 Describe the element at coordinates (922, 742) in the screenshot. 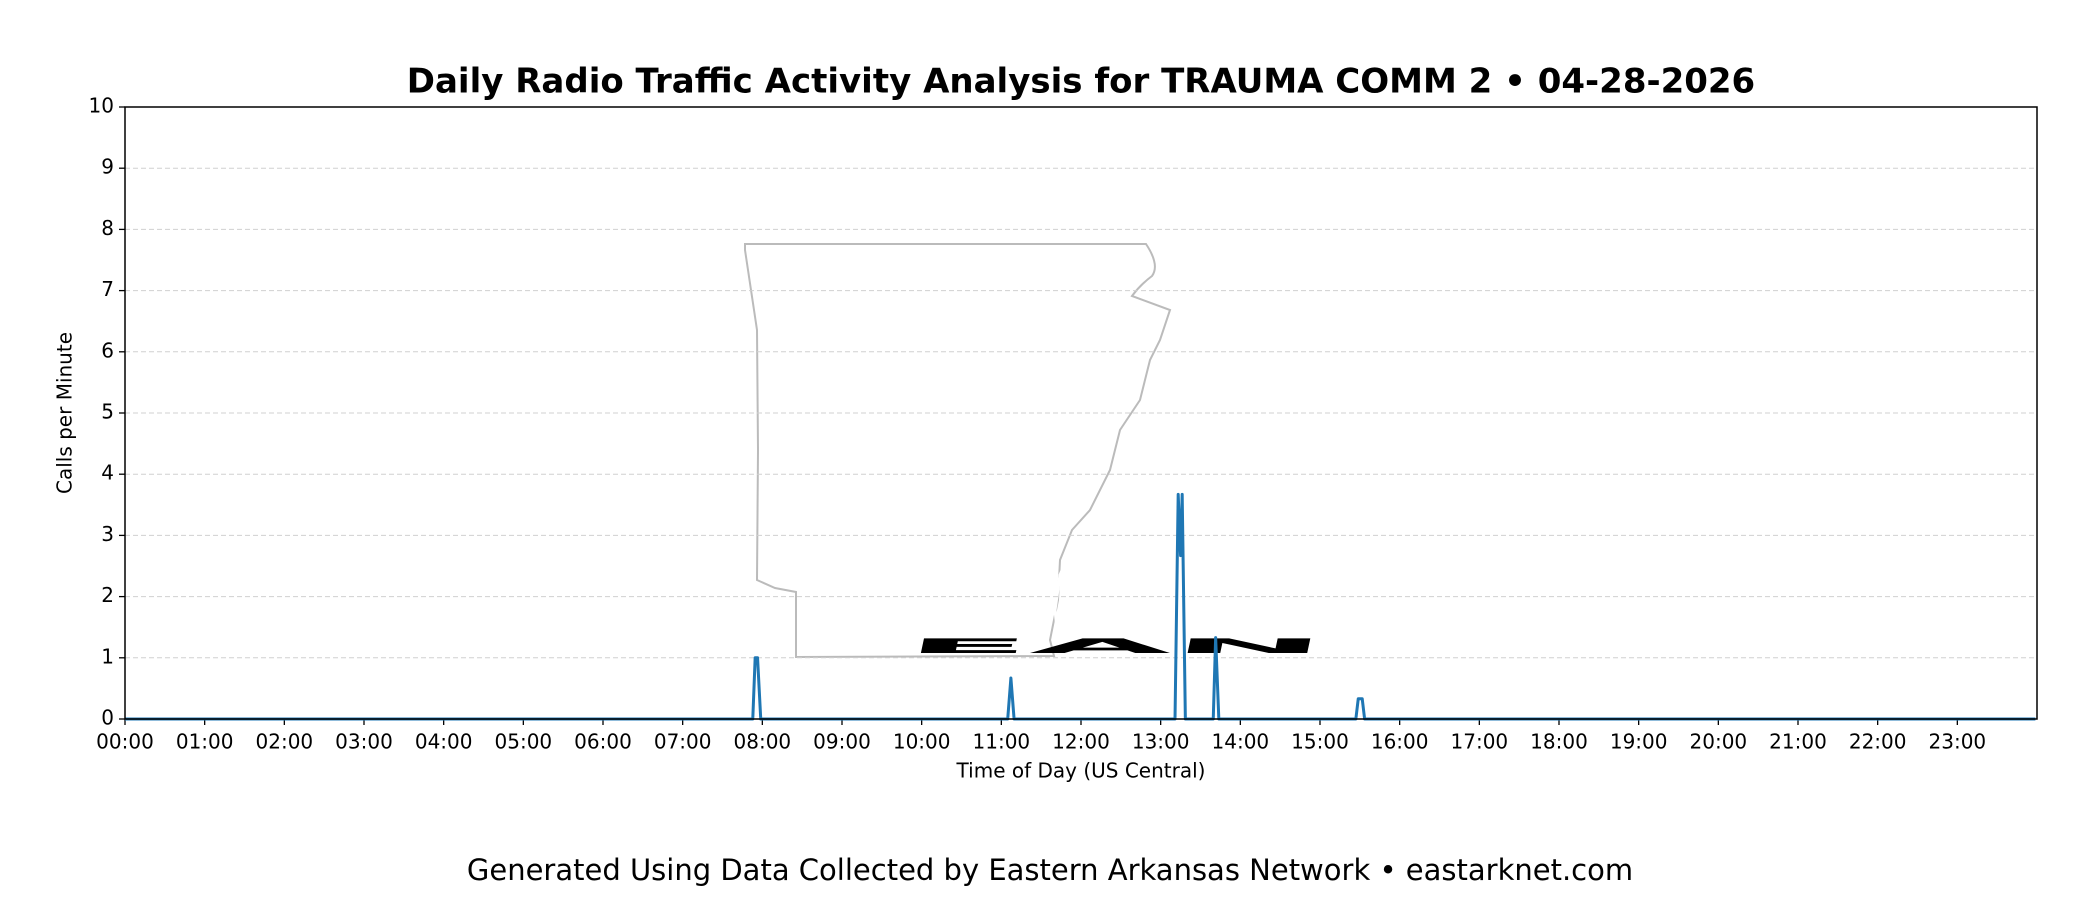

I see `x-tick-label: 10:00` at that location.